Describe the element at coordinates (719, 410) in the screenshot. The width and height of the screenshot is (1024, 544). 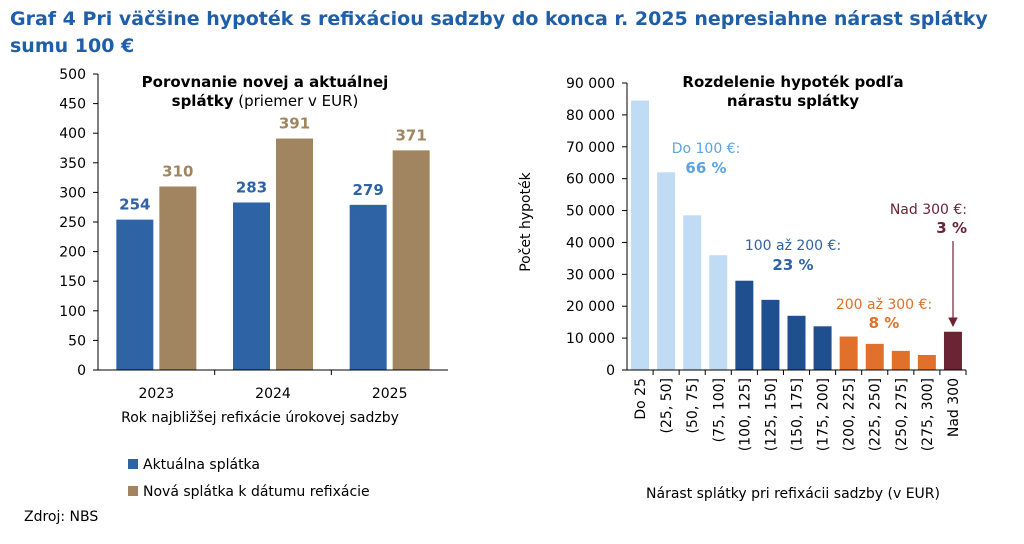
I see `right-x-tick-label: (75, 100]` at that location.